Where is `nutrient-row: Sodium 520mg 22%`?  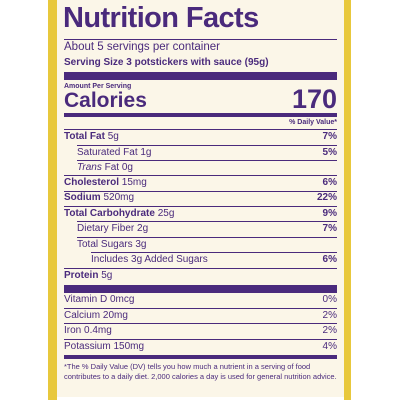 nutrient-row: Sodium 520mg 22% is located at coordinates (200, 198).